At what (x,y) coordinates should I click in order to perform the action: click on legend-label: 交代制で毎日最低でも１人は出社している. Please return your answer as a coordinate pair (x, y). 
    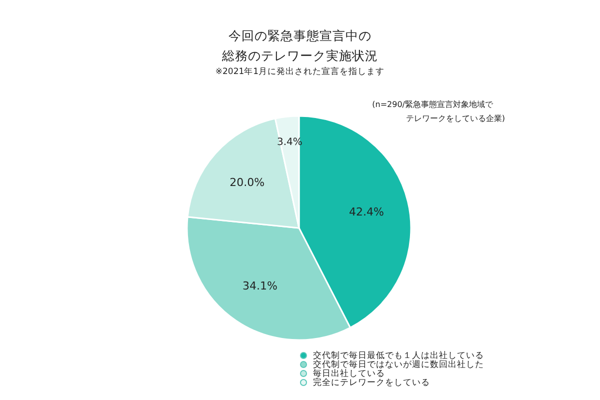
    Looking at the image, I should click on (398, 356).